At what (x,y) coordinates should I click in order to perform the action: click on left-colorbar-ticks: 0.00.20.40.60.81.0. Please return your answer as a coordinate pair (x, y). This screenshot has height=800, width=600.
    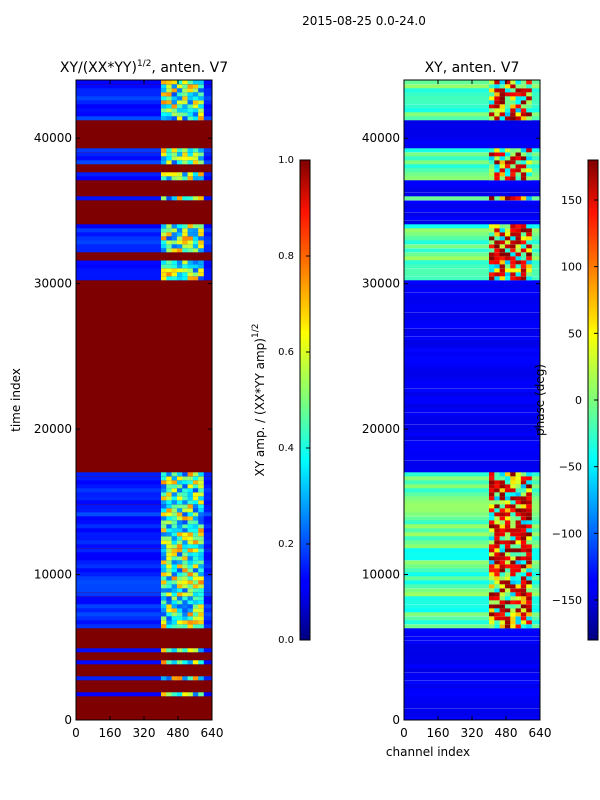
    Looking at the image, I should click on (294, 400).